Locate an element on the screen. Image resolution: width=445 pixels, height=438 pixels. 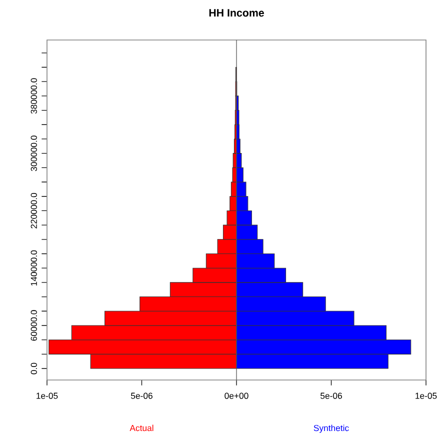
x-tick-label: 0e+00 is located at coordinates (236, 395).